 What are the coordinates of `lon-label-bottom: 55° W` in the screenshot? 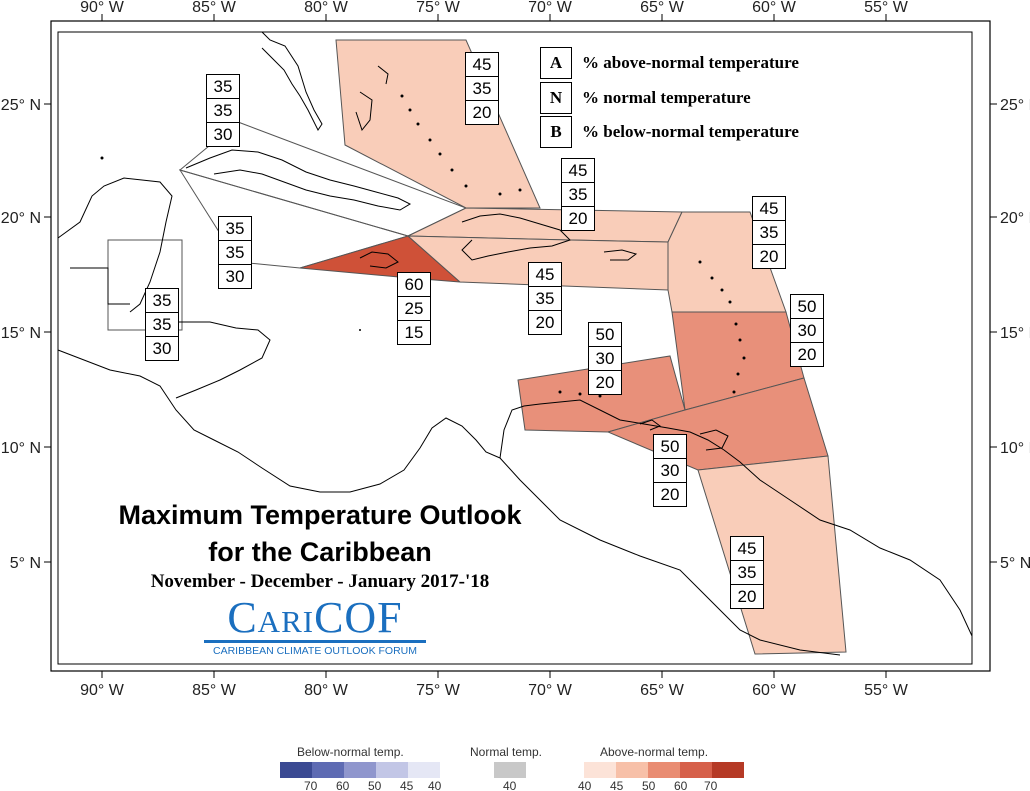 It's located at (886, 690).